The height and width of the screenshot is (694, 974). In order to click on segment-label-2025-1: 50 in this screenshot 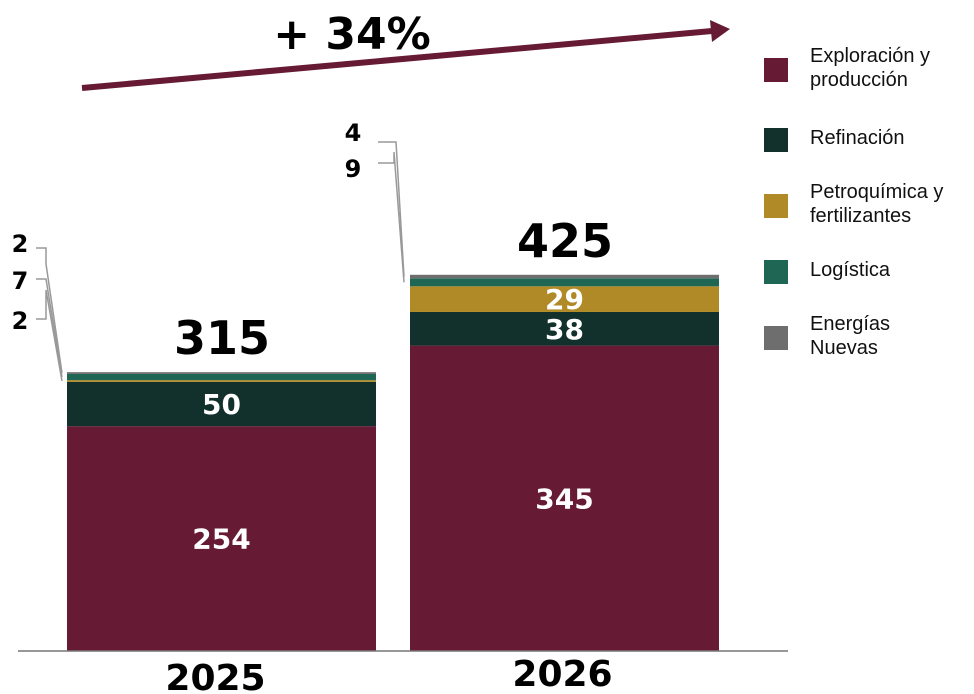, I will do `click(221, 404)`.